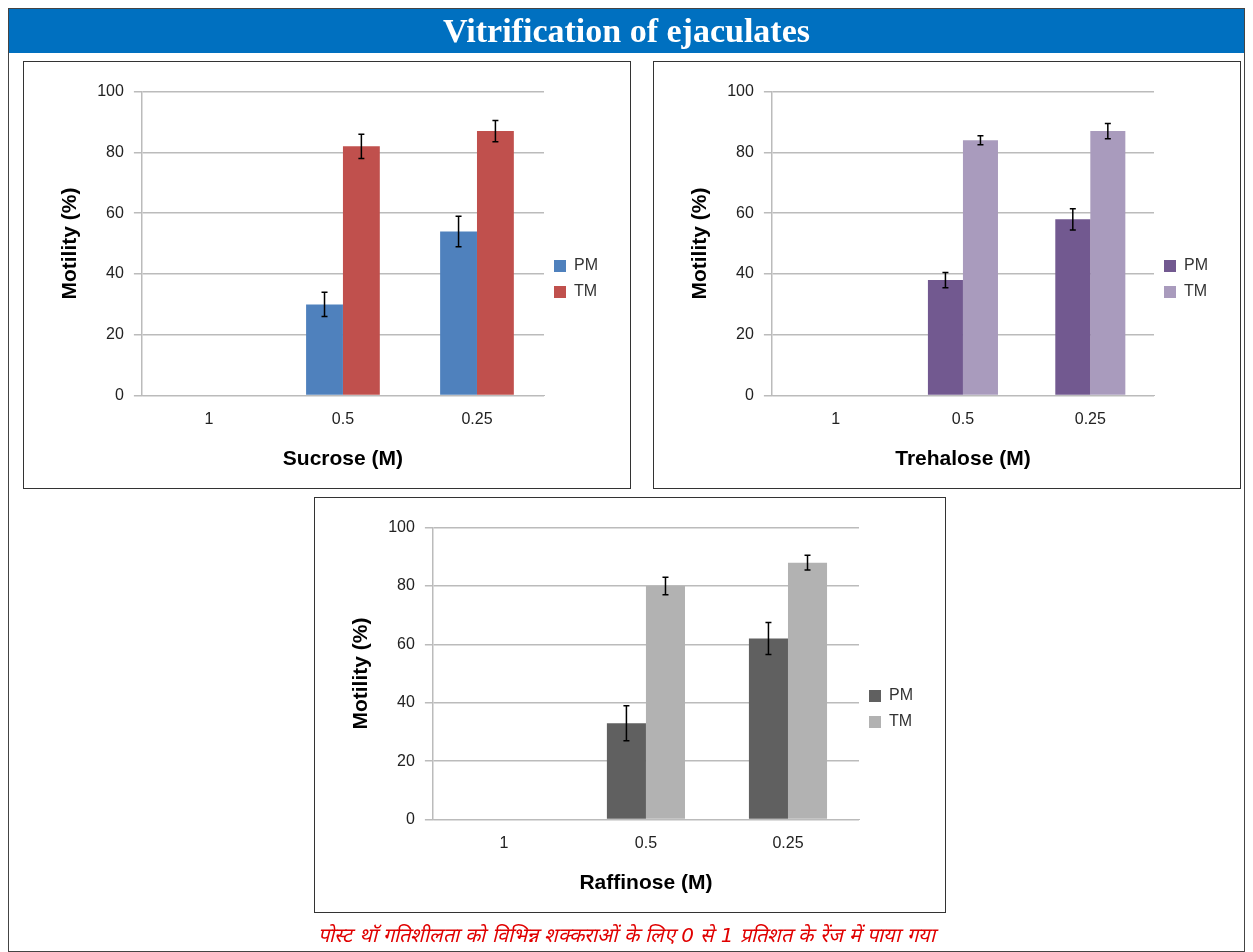 Image resolution: width=1253 pixels, height=952 pixels. What do you see at coordinates (646, 882) in the screenshot?
I see `x-axis-title: Raffinose (M)` at bounding box center [646, 882].